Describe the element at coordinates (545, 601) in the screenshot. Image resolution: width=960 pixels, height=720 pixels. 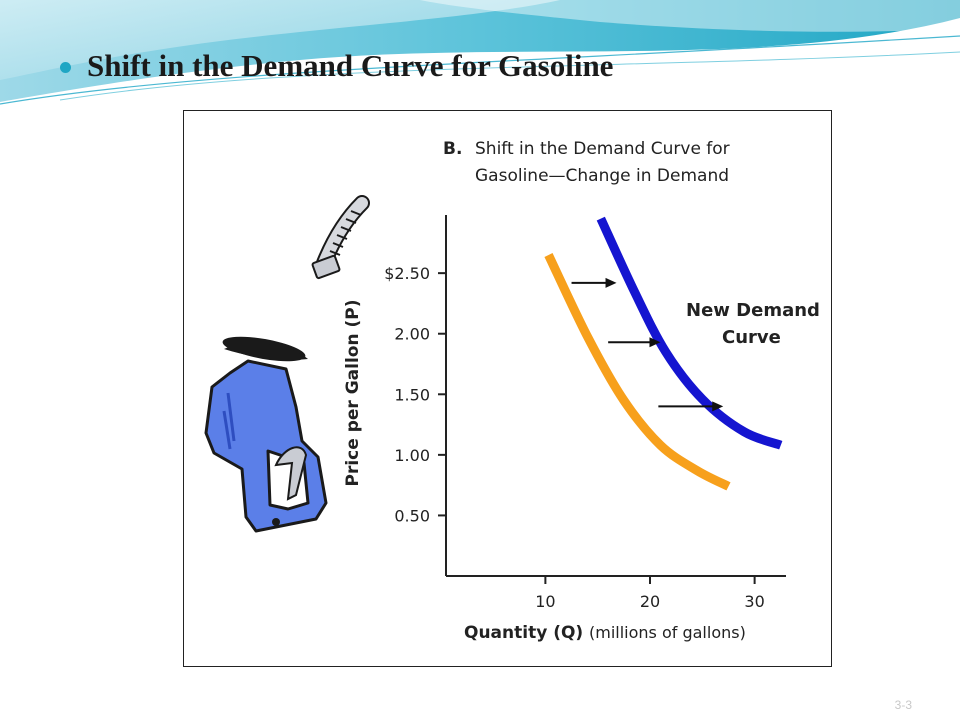
I see `x-tick-label: 10` at that location.